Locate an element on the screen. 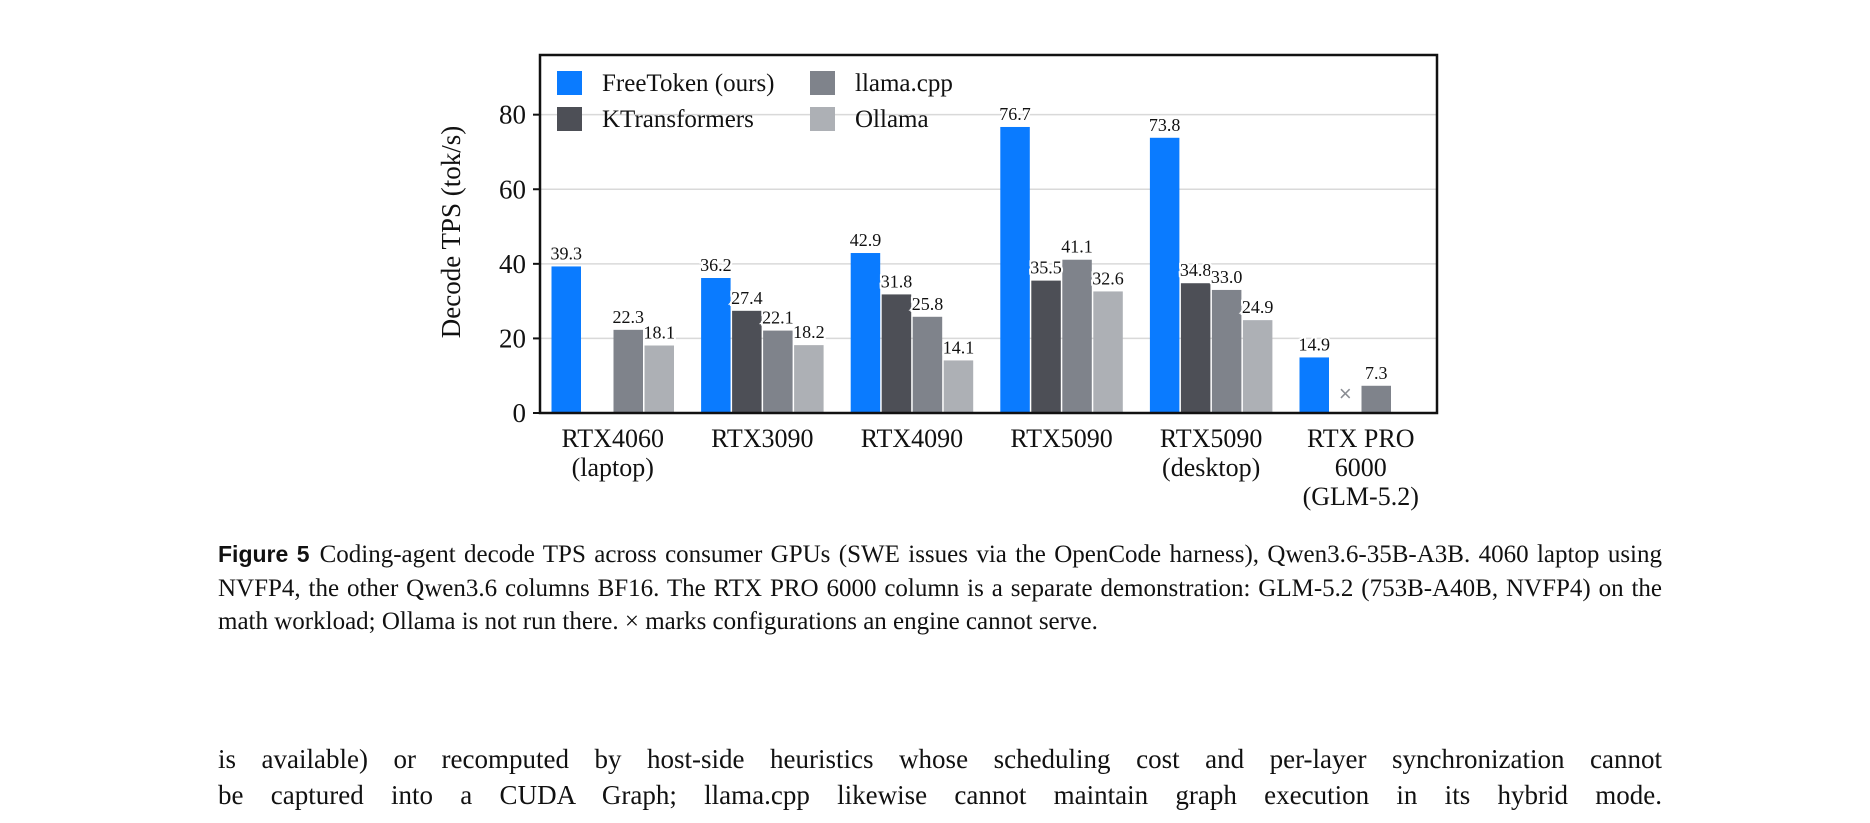  x-tick-label-3-0: RTX5090 is located at coordinates (1061, 438).